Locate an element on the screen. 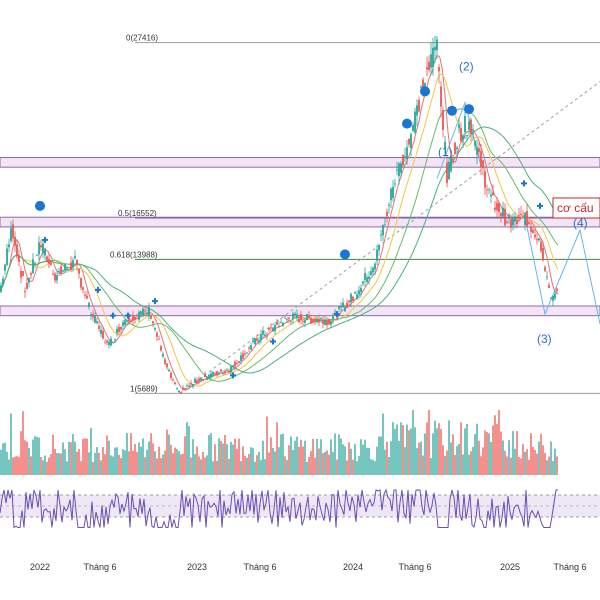  rsi-pane is located at coordinates (300, 508).